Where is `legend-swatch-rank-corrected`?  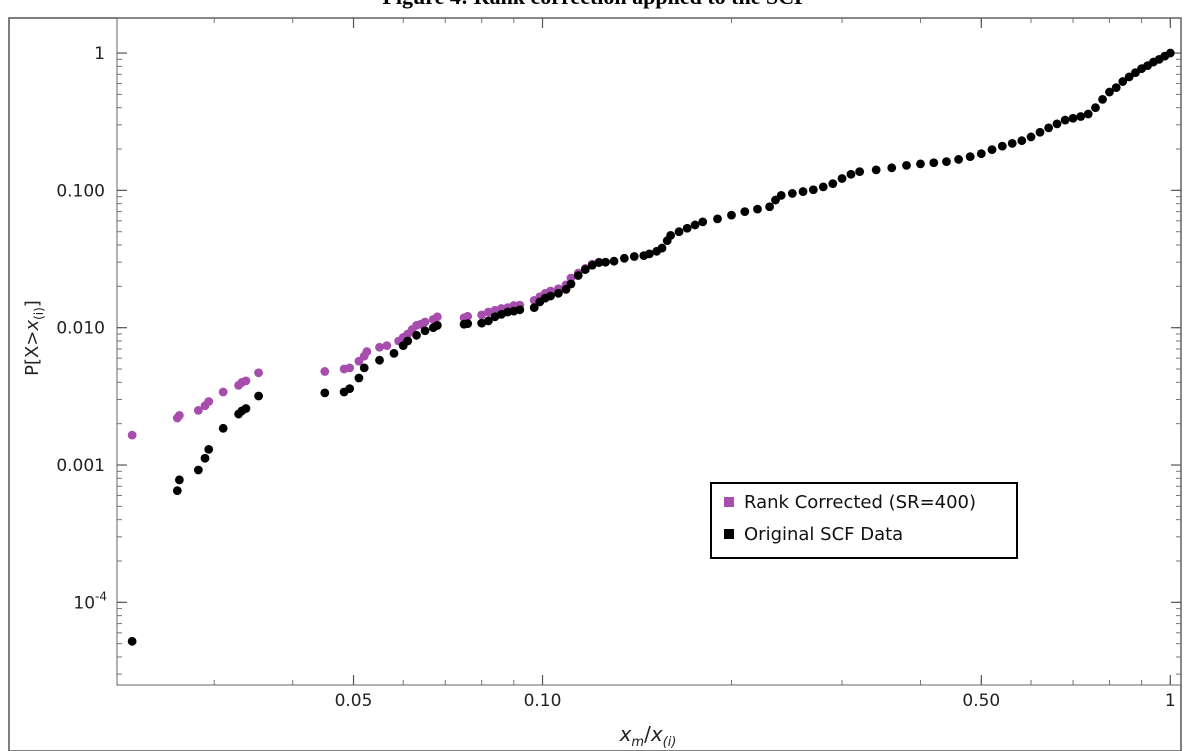
legend-swatch-rank-corrected is located at coordinates (729, 502).